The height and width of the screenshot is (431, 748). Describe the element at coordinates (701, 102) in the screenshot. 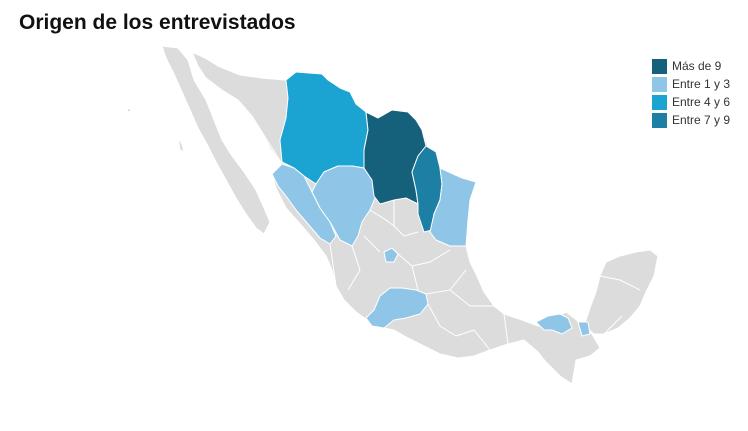

I see `legend-label: Entre 4 y 6` at that location.